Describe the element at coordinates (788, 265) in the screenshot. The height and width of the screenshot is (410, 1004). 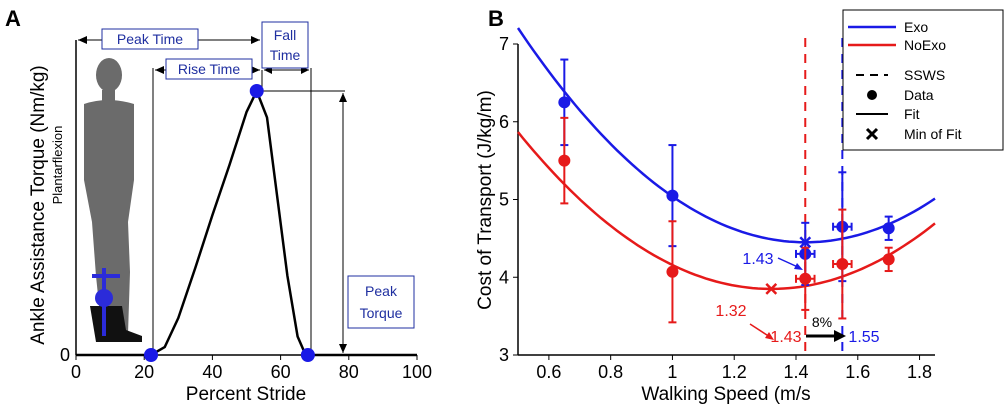
I see `min-of-fit-markers` at that location.